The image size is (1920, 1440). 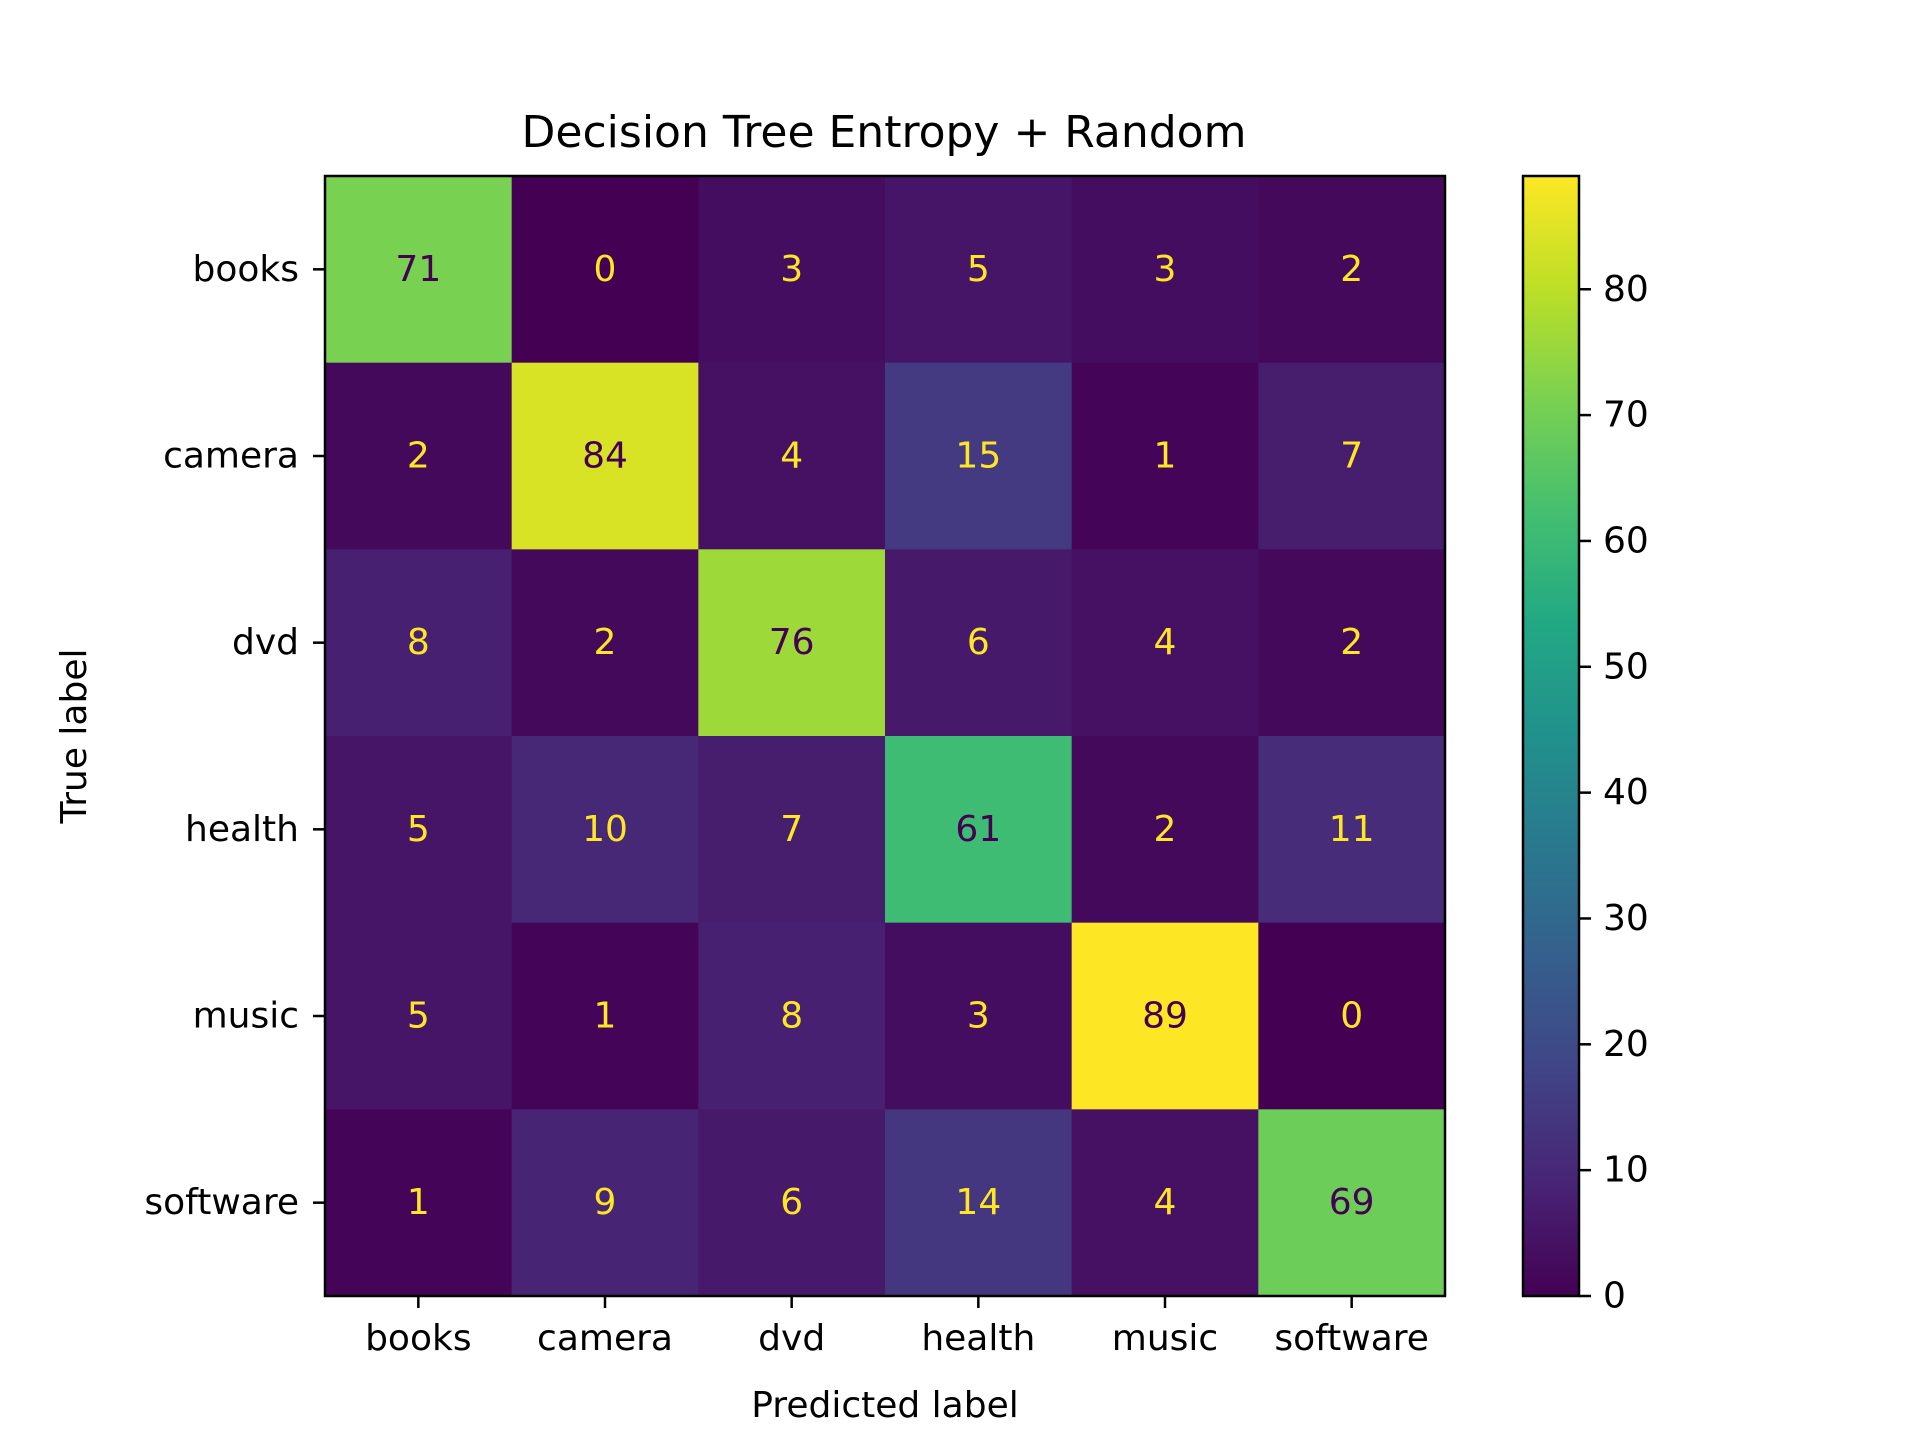 I want to click on cell-value-label: 89, so click(x=1165, y=1016).